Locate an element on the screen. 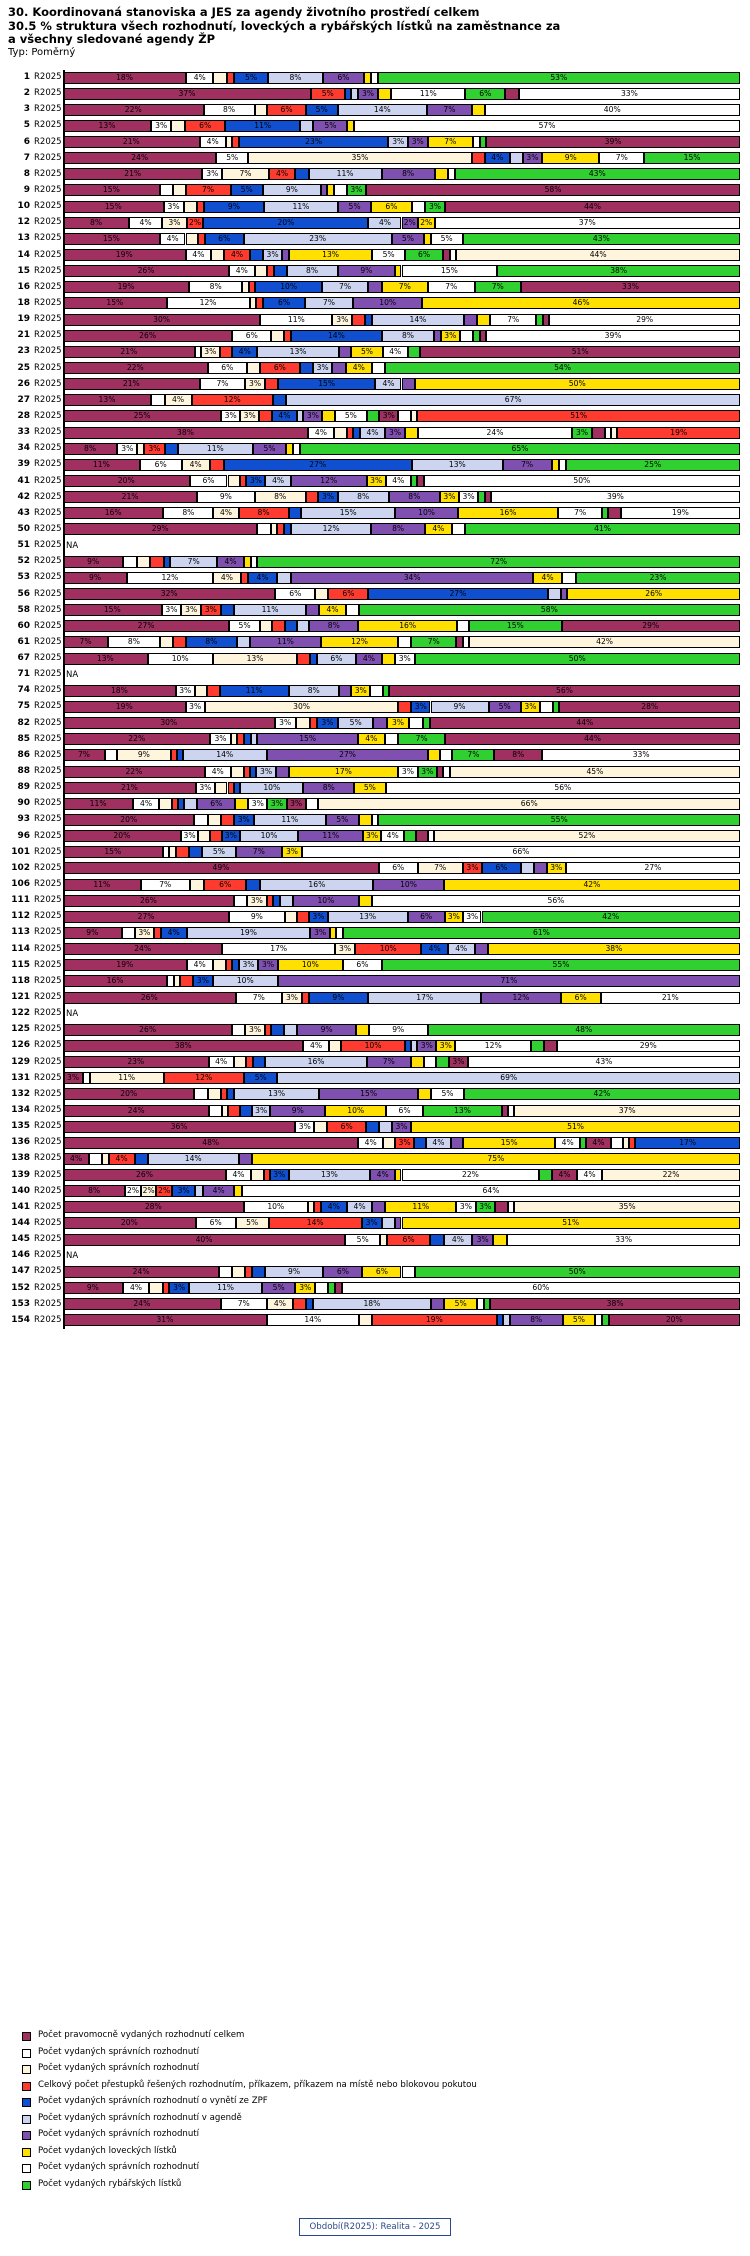  bar-segment-label: 50% is located at coordinates (577, 1271).